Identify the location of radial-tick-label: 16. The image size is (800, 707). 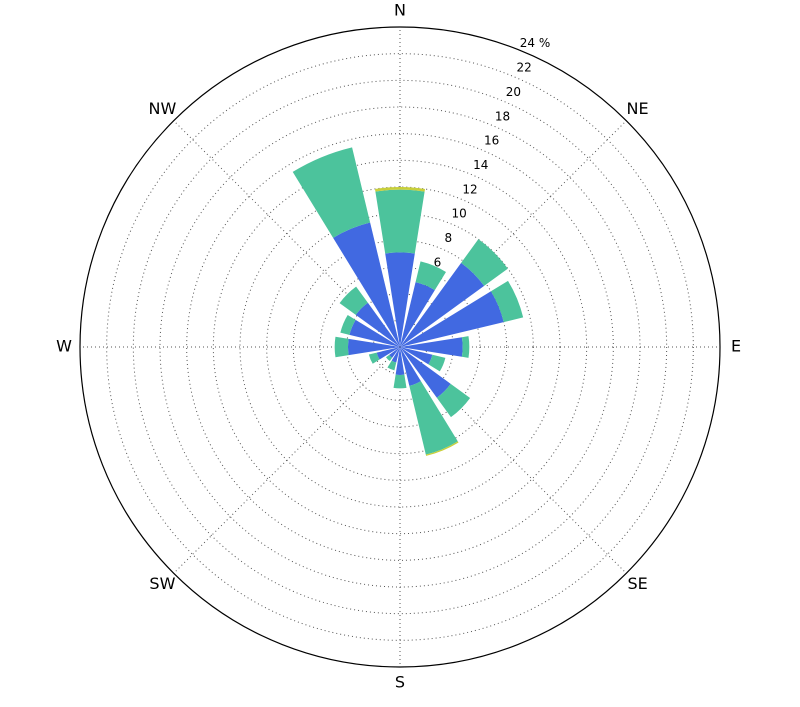
(491, 141).